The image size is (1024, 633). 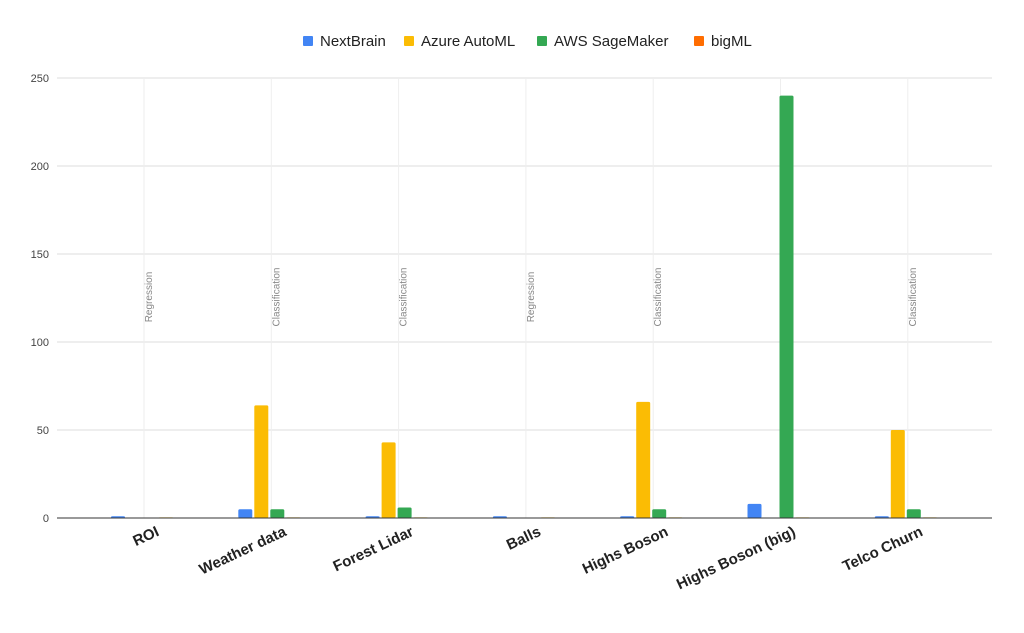 I want to click on x-tick-label: Highs Boson (big), so click(x=736, y=558).